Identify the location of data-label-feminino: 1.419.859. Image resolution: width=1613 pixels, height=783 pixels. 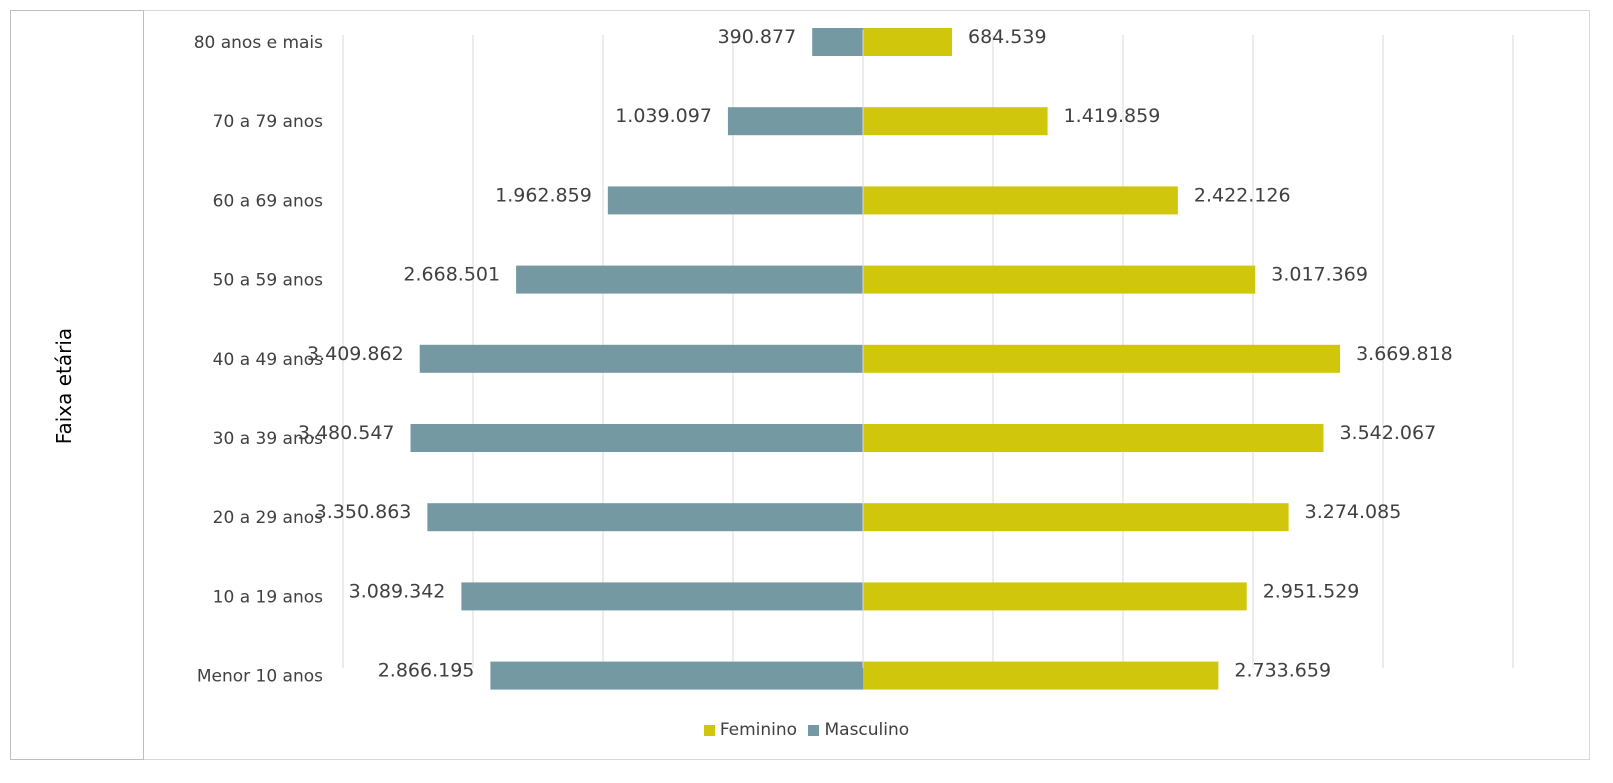
(1112, 116).